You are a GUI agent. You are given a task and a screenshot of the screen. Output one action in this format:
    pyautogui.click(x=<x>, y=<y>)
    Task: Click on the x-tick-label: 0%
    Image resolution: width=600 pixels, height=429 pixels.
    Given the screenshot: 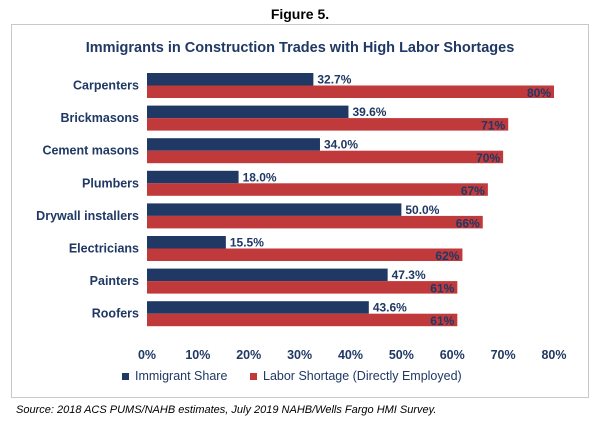 What is the action you would take?
    pyautogui.click(x=147, y=355)
    